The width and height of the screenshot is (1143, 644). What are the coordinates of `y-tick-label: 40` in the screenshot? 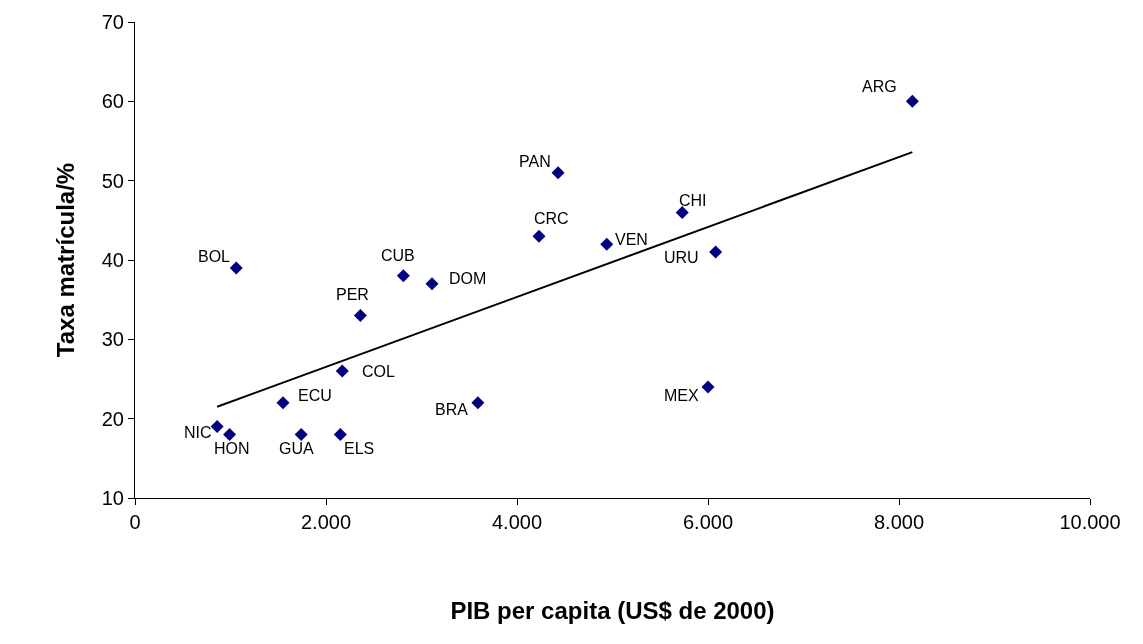 It's located at (112, 260).